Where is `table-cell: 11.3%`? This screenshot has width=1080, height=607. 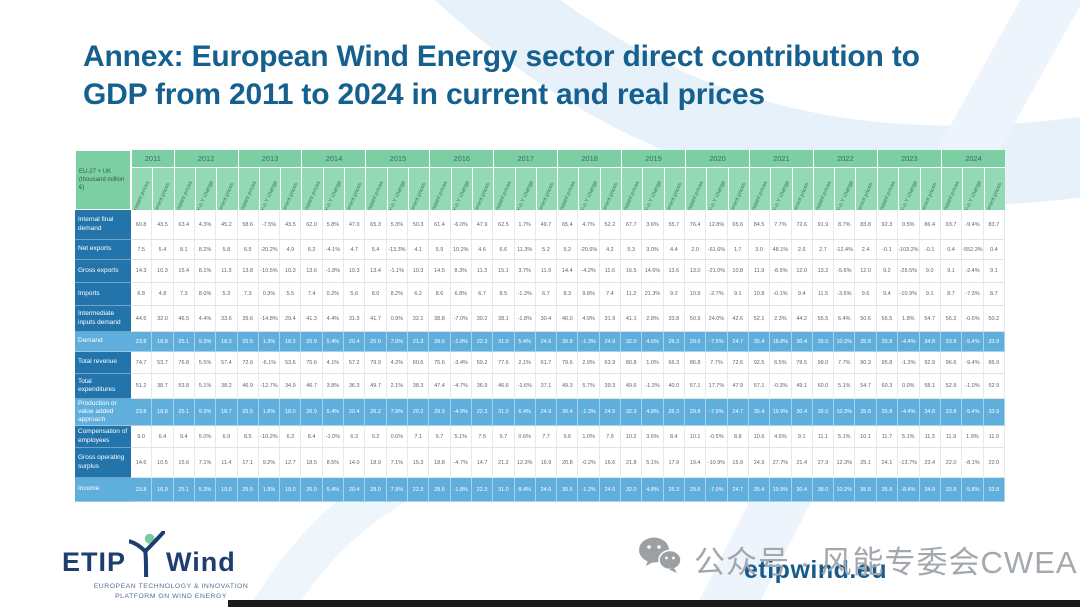 table-cell: 11.3% is located at coordinates (525, 250).